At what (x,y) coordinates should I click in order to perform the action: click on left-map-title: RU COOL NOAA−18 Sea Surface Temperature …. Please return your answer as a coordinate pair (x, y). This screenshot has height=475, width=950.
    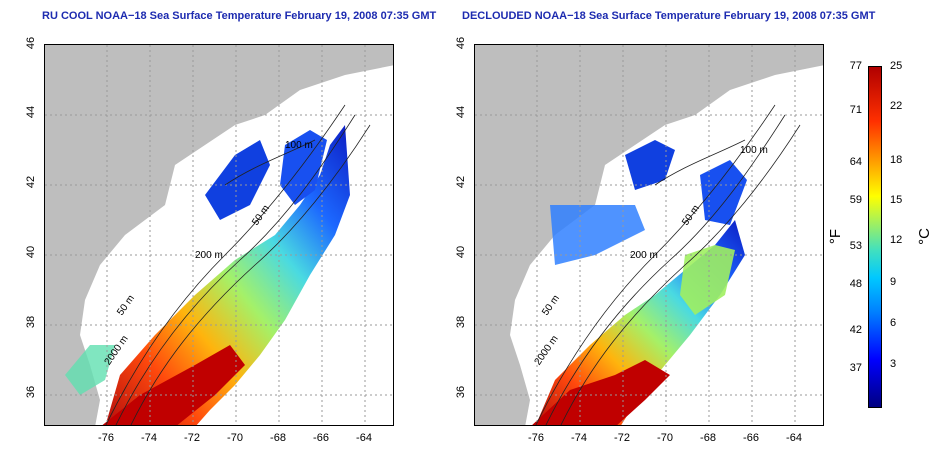
    Looking at the image, I should click on (239, 16).